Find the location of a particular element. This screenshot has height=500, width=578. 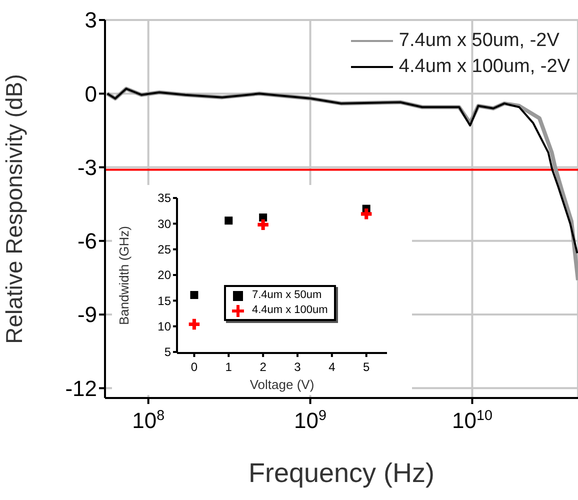

y-tick-label: -9 is located at coordinates (87, 315).